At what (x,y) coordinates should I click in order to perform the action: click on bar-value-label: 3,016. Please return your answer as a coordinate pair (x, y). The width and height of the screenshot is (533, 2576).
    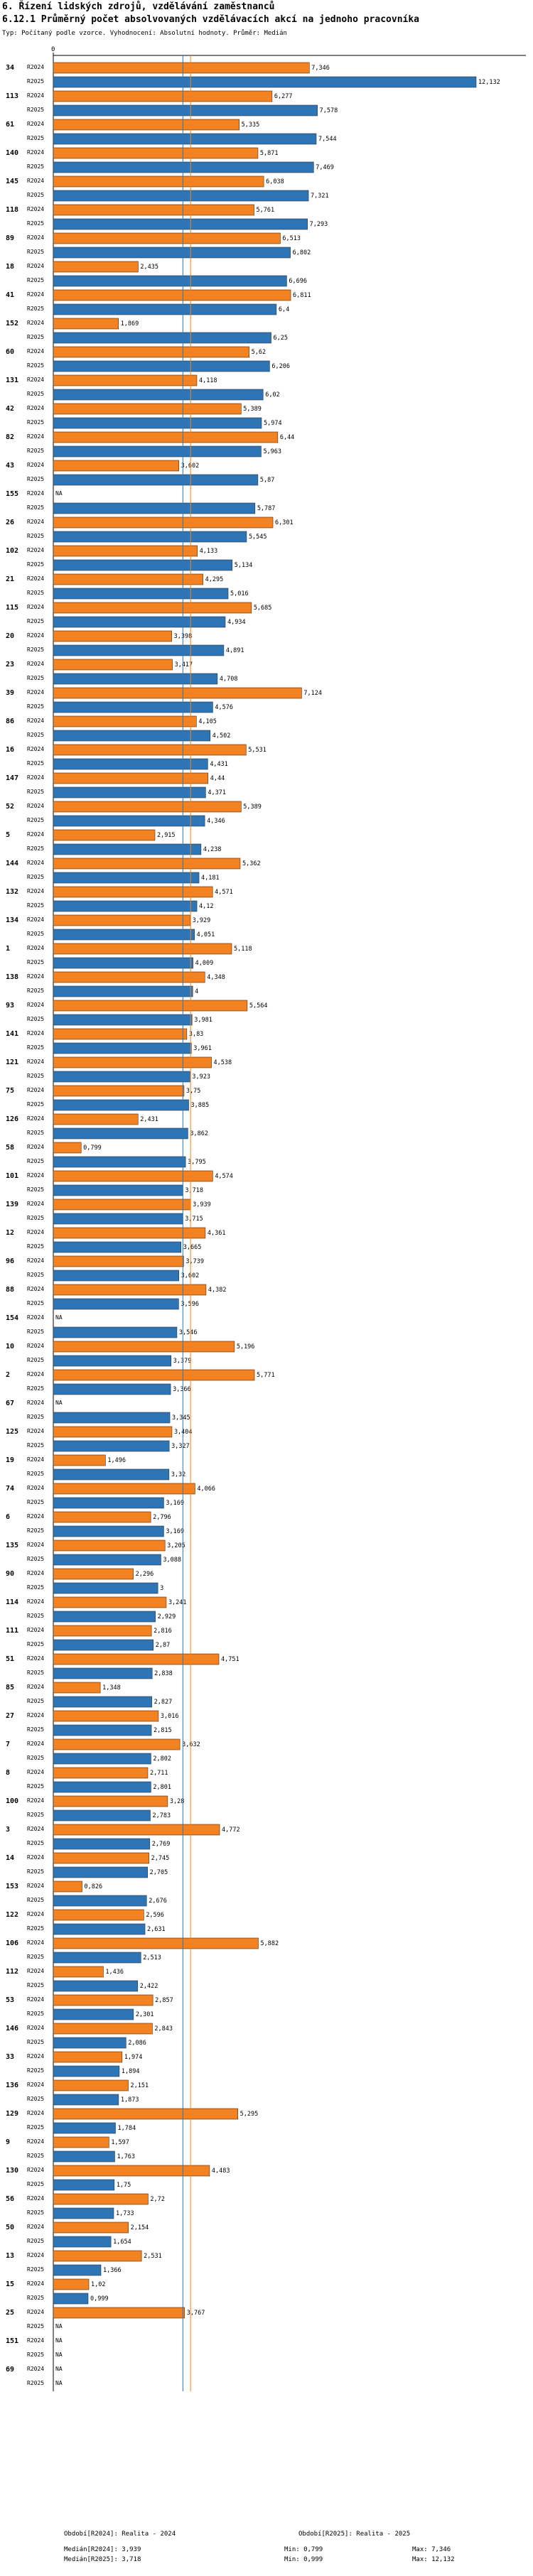
    Looking at the image, I should click on (170, 1716).